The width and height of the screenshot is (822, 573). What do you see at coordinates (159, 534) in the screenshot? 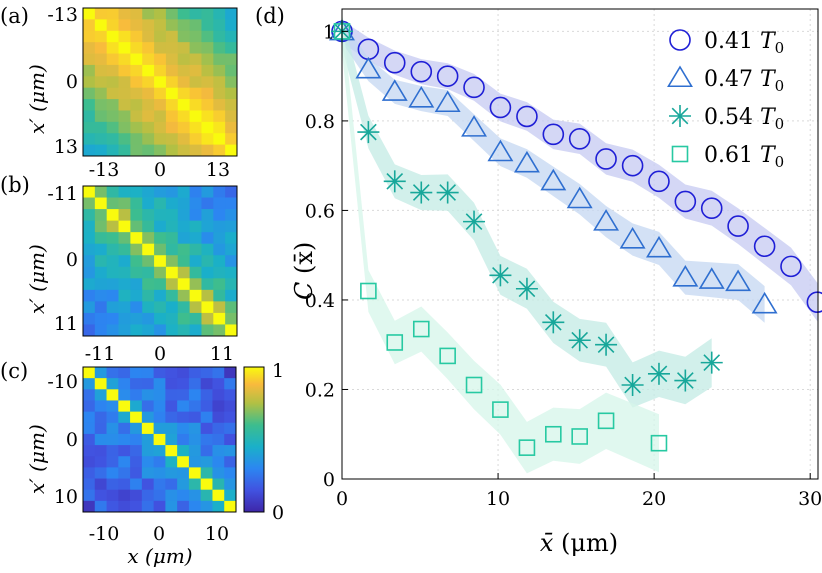
I see `panel-c-xtick-mid: 0` at bounding box center [159, 534].